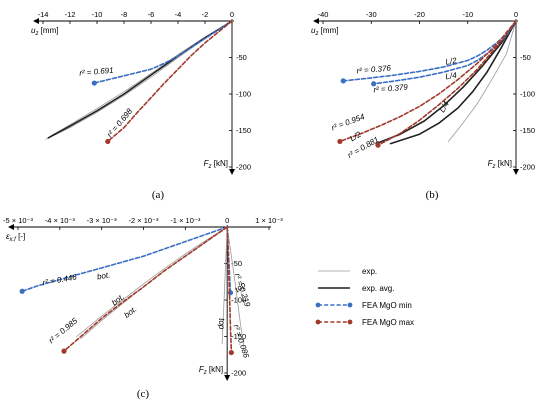  Describe the element at coordinates (102, 220) in the screenshot. I see `x-tick-label: -3 × 10⁻³` at that location.